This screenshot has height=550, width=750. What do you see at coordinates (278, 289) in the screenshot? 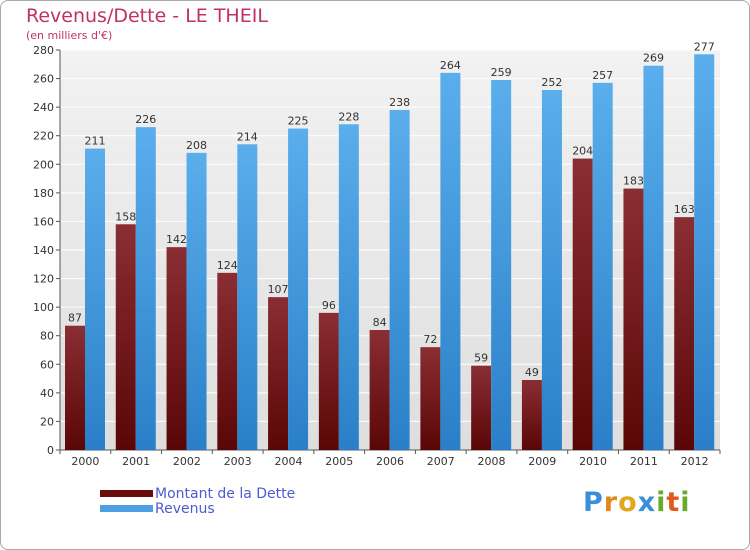
I see `data-label: 107` at bounding box center [278, 289].